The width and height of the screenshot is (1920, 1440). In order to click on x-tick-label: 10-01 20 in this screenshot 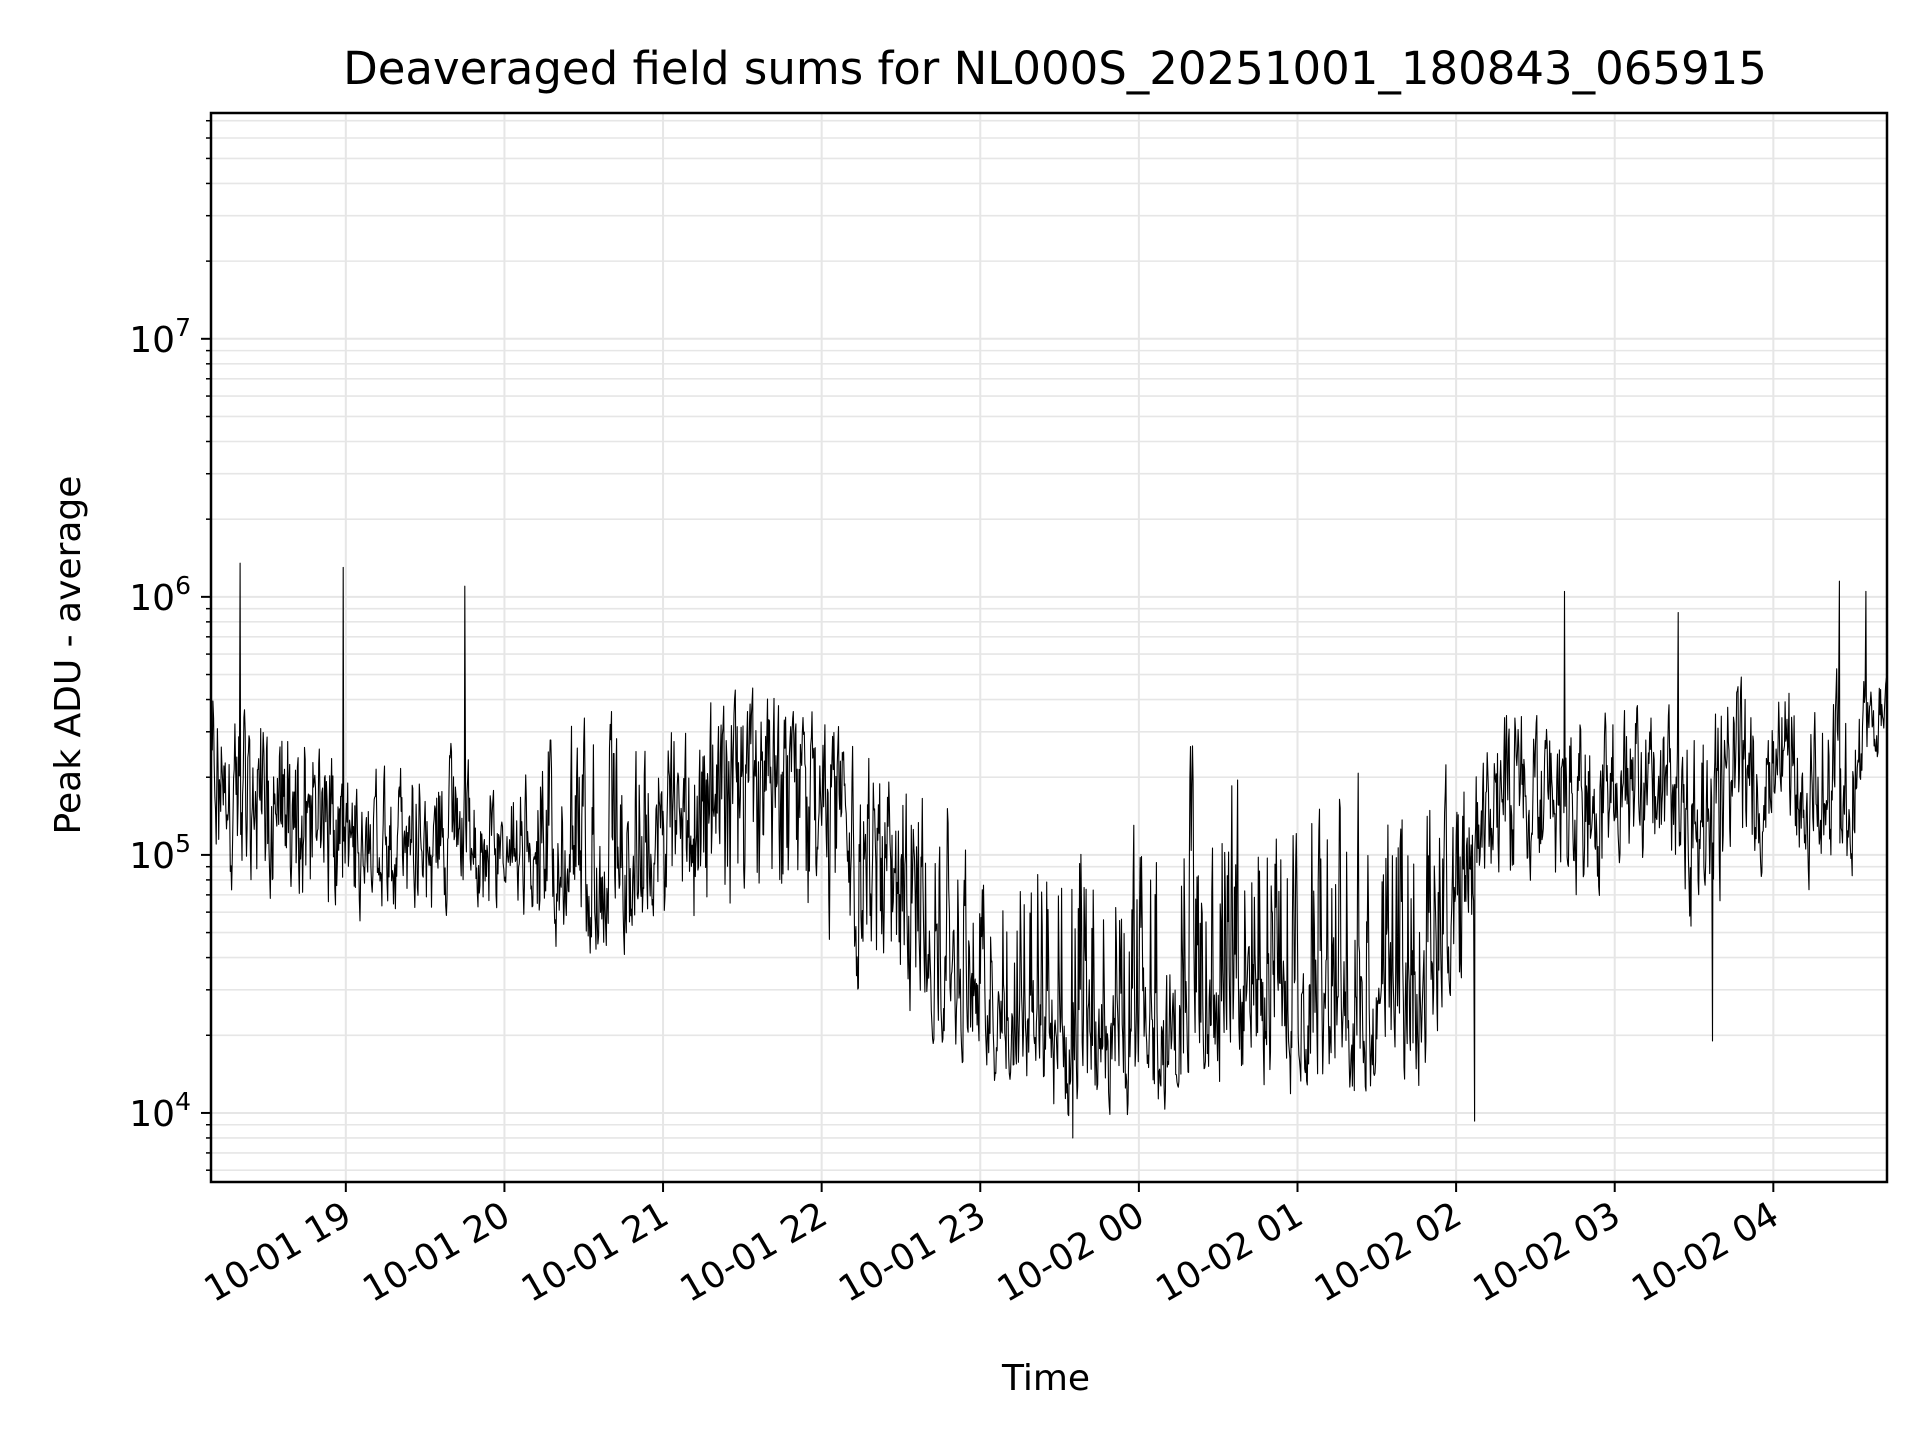, I will do `click(436, 1252)`.